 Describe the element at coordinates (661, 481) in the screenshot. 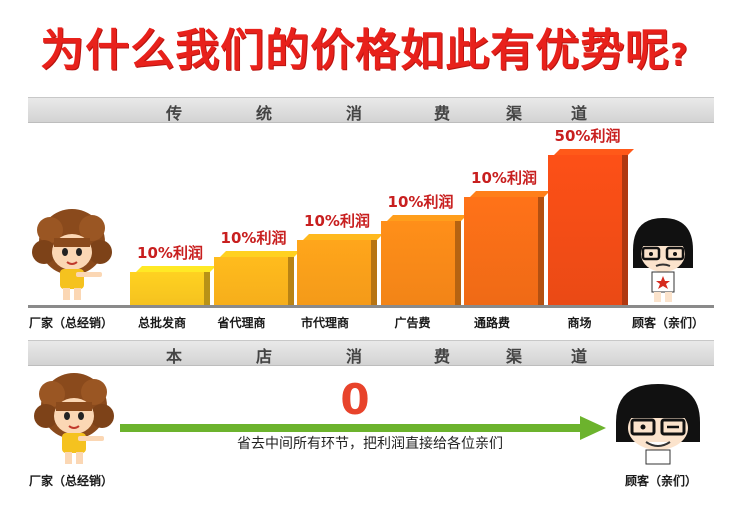

I see `customer-label-bottom: 顾客（亲们）` at that location.